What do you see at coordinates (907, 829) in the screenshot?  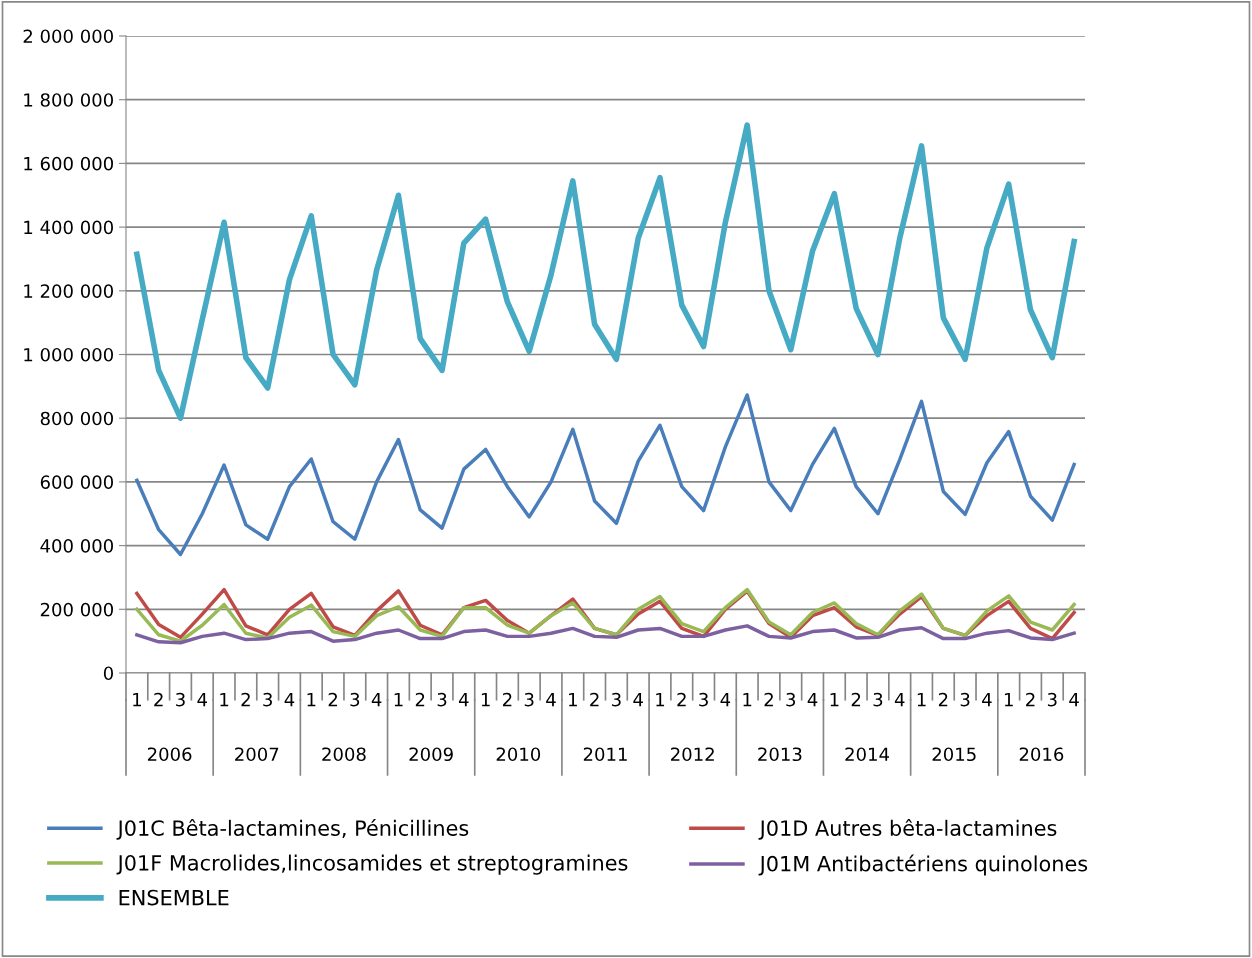 I see `legend-label: J01D Autres bêta-lactamines` at bounding box center [907, 829].